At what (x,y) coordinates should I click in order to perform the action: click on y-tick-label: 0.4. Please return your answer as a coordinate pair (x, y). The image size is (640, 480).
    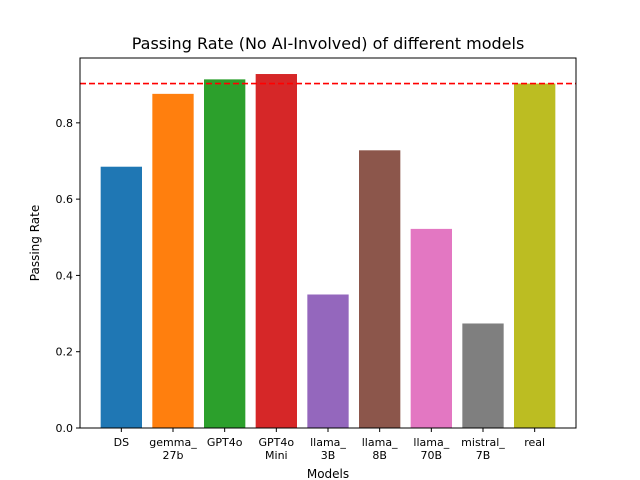
    Looking at the image, I should click on (65, 275).